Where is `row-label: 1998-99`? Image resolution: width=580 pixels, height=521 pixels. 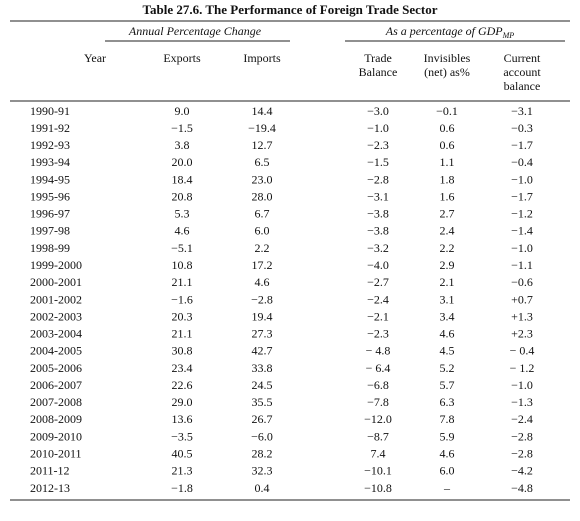
row-label: 1998-99 is located at coordinates (50, 248).